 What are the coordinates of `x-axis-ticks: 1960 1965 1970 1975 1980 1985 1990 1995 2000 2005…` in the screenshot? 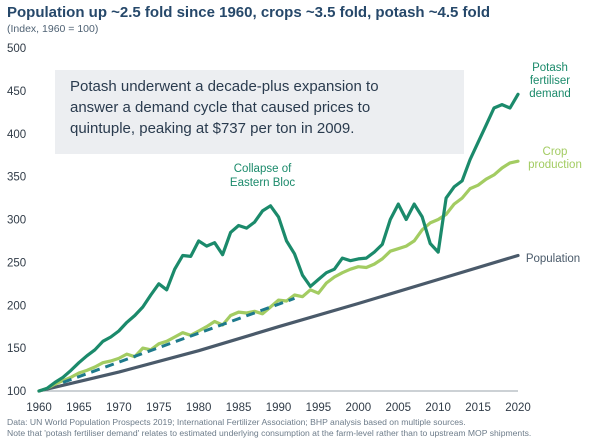 It's located at (278, 408).